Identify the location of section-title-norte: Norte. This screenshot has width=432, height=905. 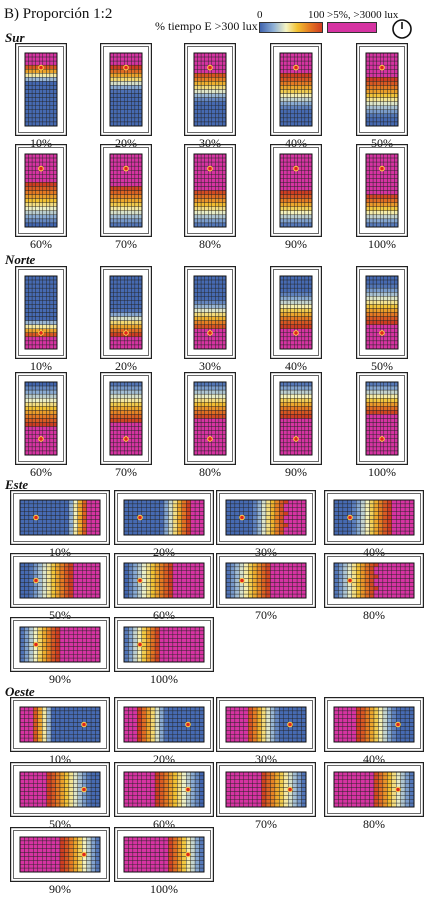
(20, 259).